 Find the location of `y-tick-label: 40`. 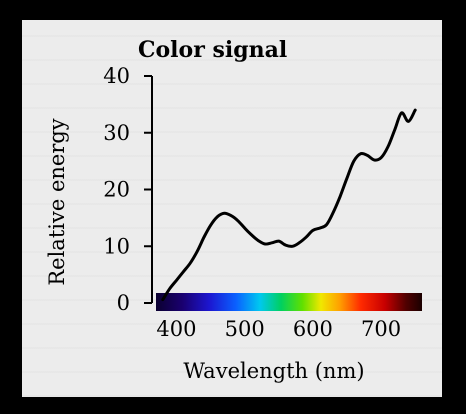

y-tick-label: 40 is located at coordinates (116, 76).